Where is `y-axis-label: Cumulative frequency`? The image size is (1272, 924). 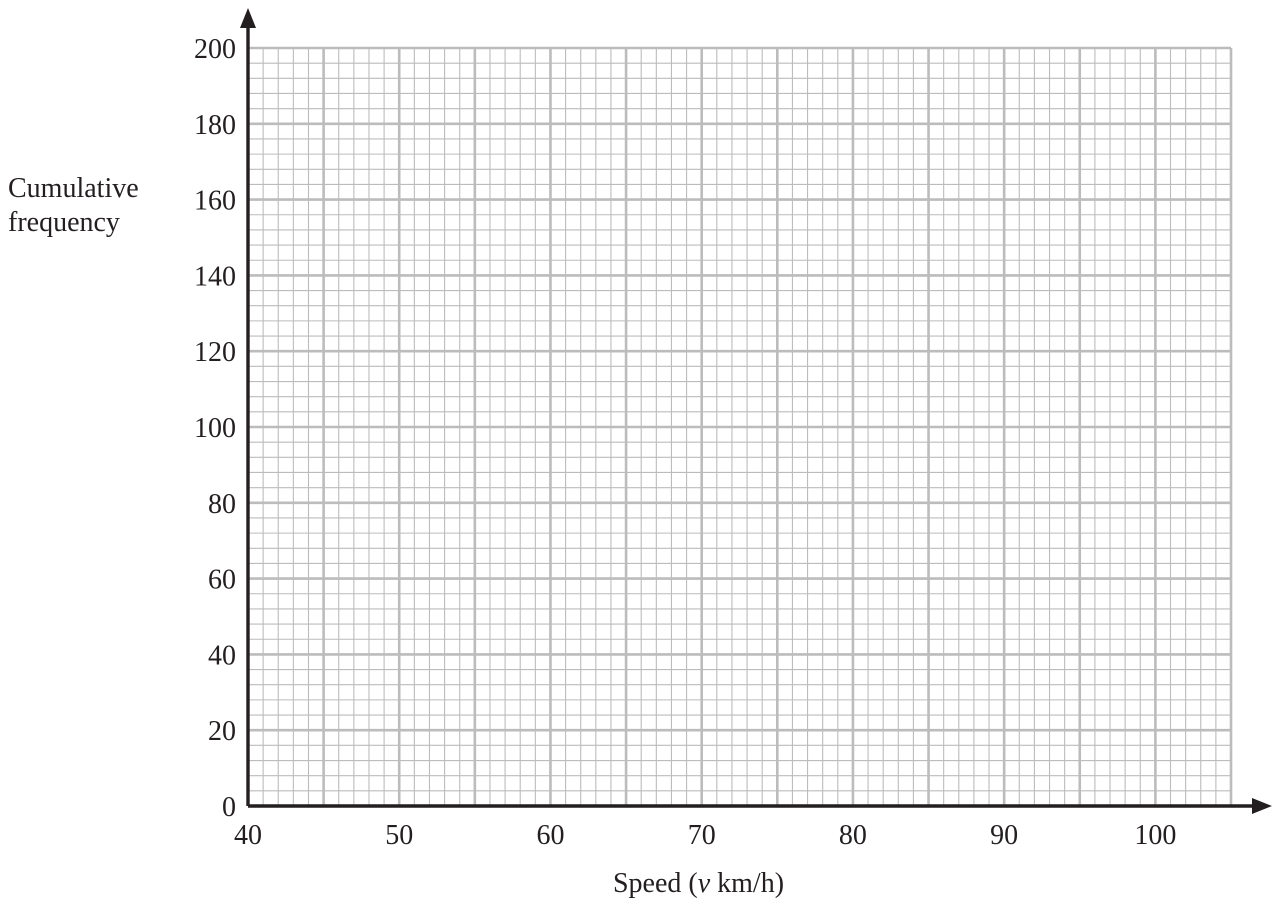 y-axis-label: Cumulative frequency is located at coordinates (73, 205).